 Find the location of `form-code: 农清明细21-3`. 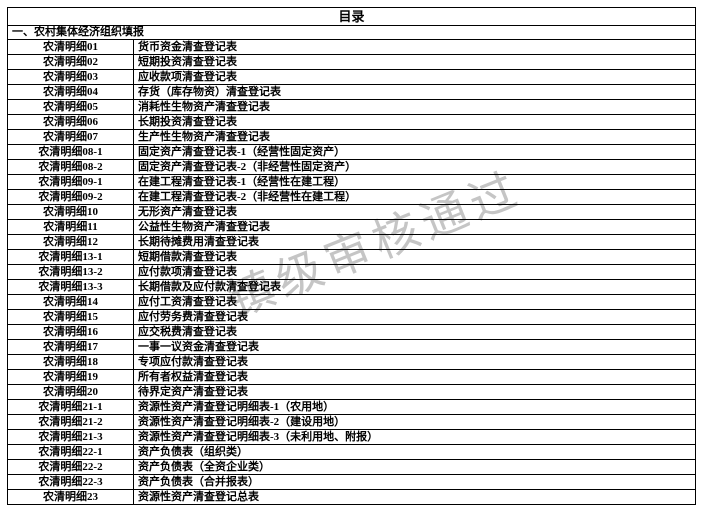

form-code: 农清明细21-3 is located at coordinates (70, 437).